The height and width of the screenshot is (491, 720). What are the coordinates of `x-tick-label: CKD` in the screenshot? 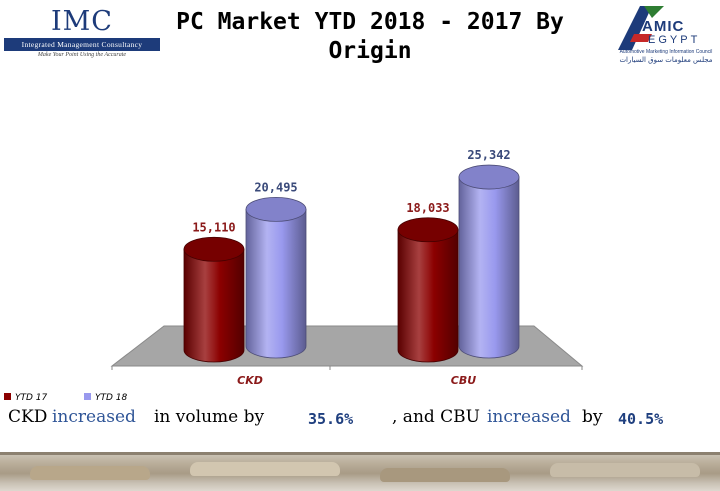 It's located at (250, 380).